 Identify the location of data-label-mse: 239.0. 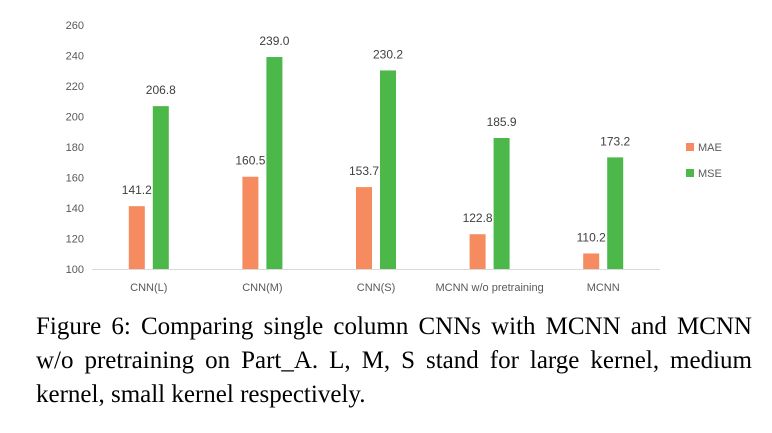
(274, 41).